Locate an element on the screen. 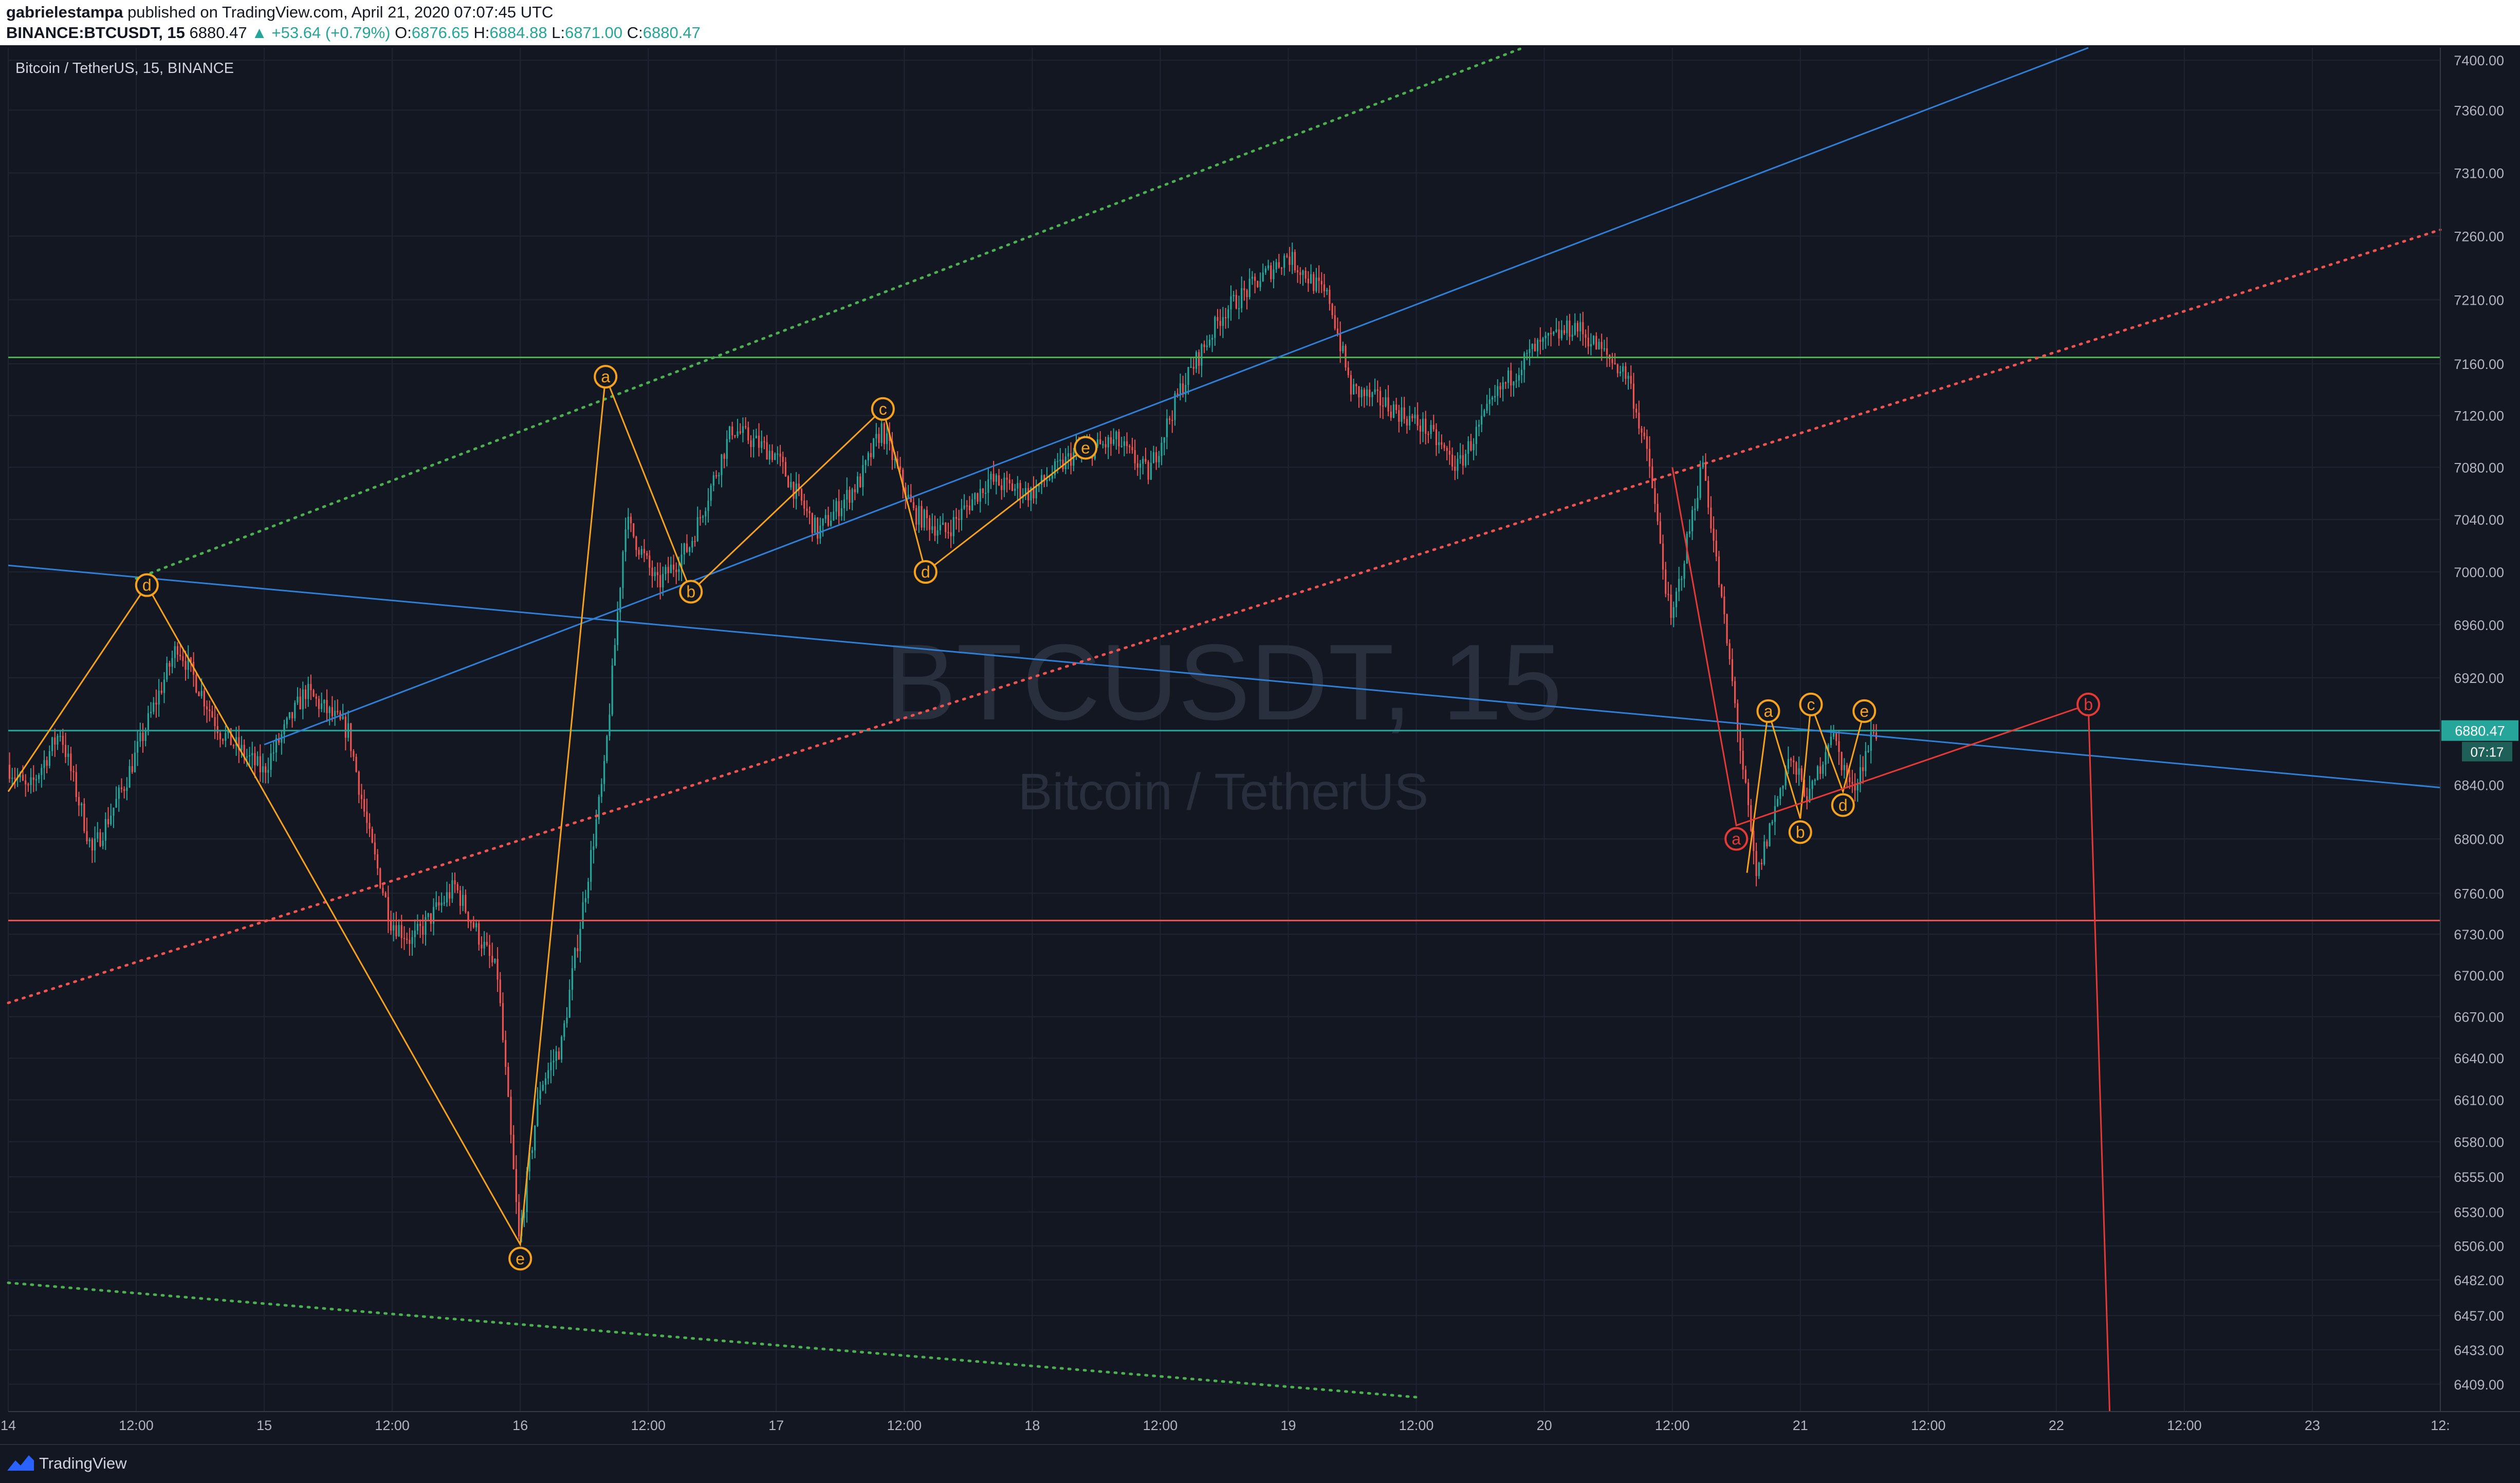 This screenshot has width=2520, height=1483. author-name: gabrielestampa is located at coordinates (64, 12).